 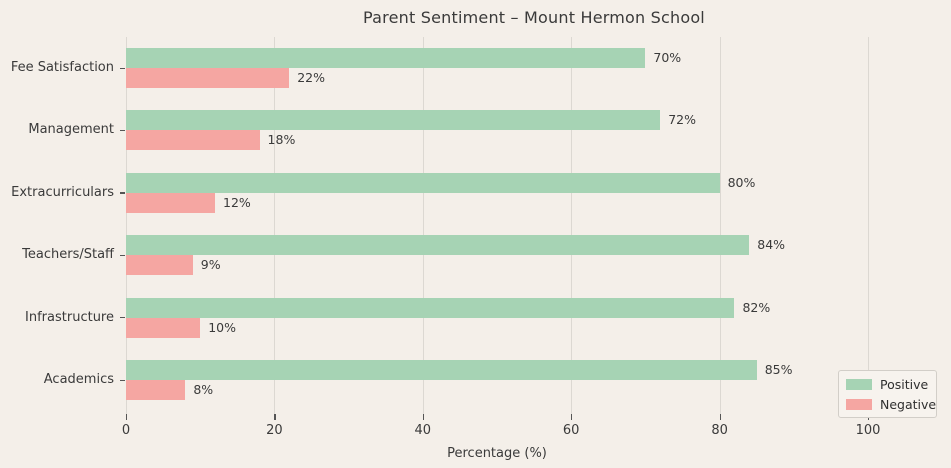 I want to click on chart-title: Parent Sentiment – Mount Hermon School, so click(x=534, y=17).